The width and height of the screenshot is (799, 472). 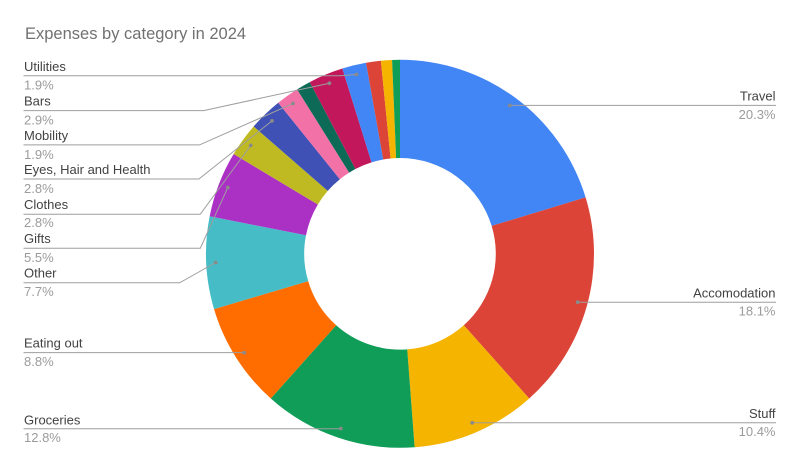 I want to click on svg-text: 5.5%, so click(x=39, y=257).